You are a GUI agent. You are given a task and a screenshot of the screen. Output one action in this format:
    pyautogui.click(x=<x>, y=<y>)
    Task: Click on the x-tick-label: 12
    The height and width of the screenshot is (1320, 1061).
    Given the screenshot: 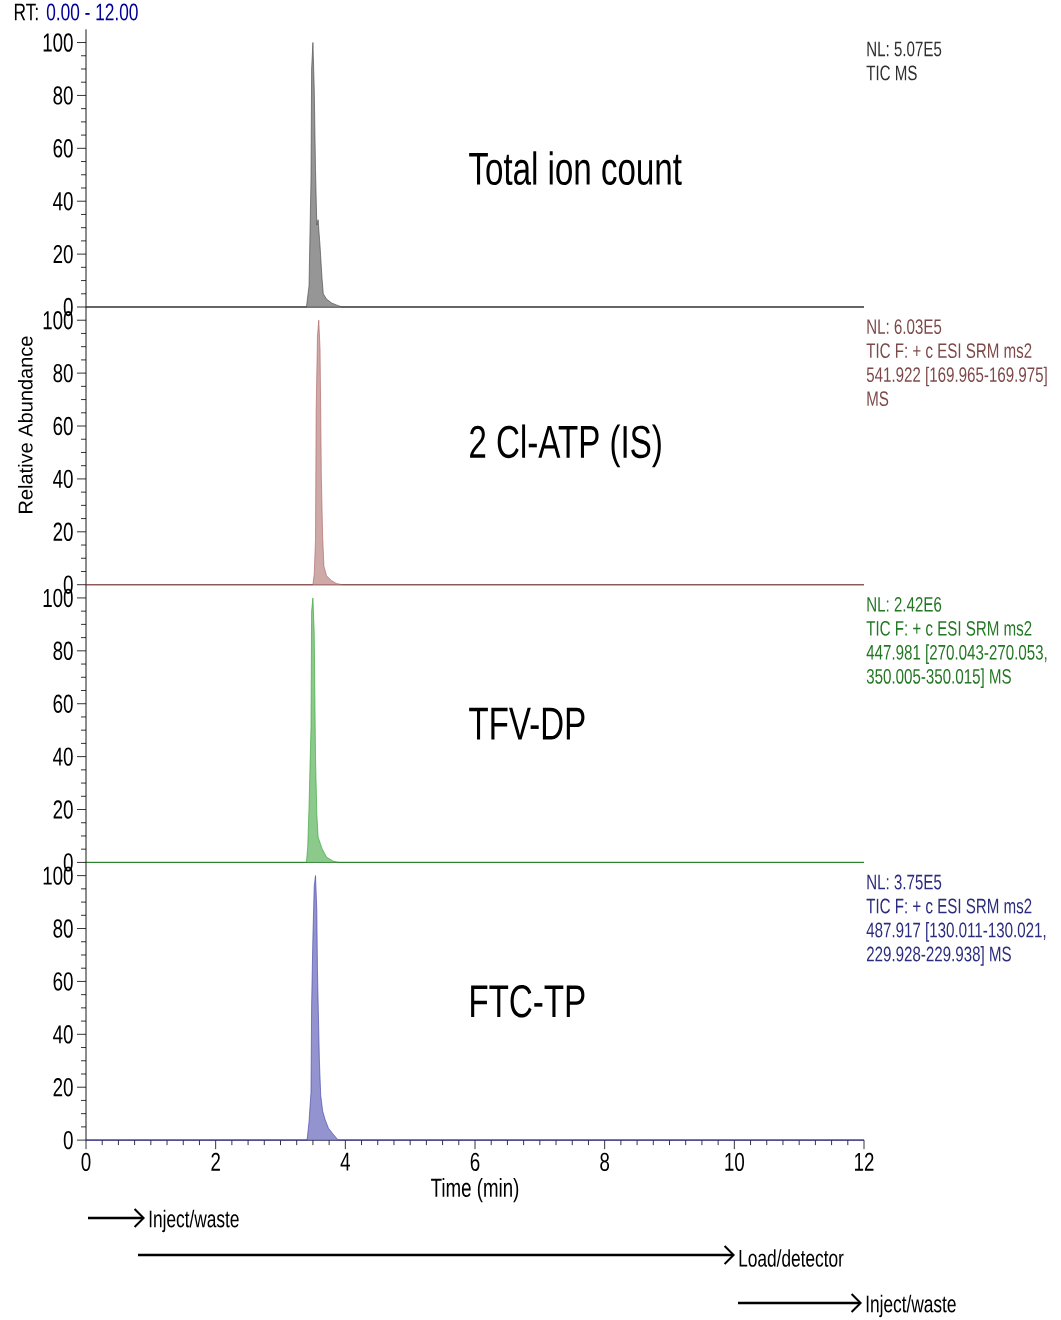 What is the action you would take?
    pyautogui.click(x=864, y=1161)
    